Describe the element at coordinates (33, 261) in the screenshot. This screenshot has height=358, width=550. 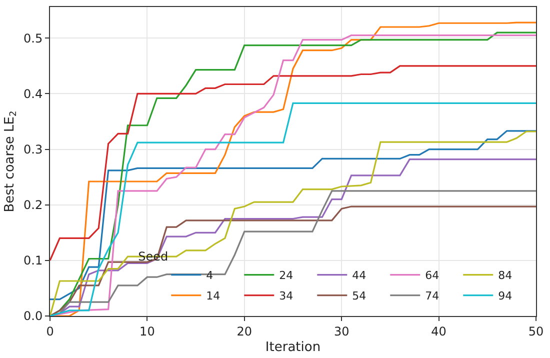
I see `y-tick-label: 0.1` at that location.